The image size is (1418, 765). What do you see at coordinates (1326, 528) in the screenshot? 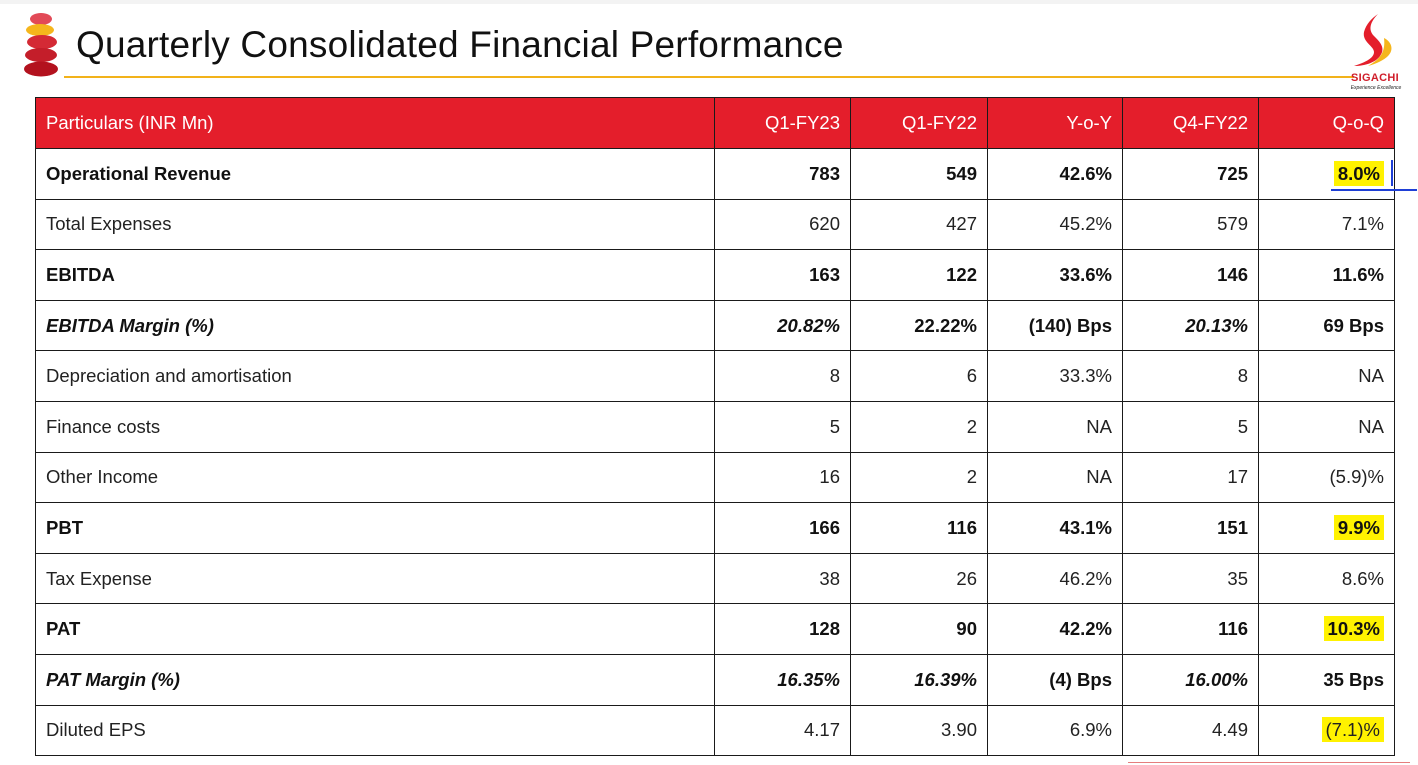
I see `cell-qoq: 9.9%` at bounding box center [1326, 528].